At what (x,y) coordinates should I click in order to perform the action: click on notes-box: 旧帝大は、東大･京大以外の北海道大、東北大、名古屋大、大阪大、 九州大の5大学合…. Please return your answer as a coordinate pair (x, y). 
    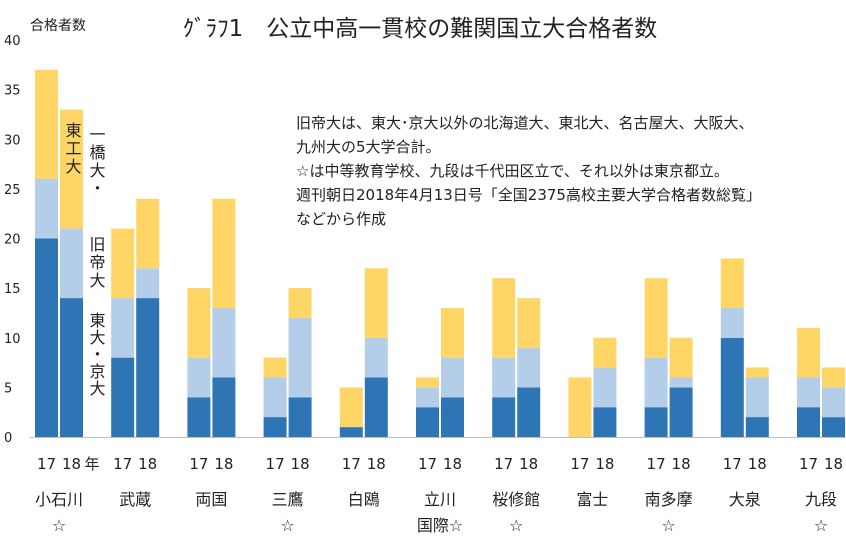
    Looking at the image, I should click on (528, 171).